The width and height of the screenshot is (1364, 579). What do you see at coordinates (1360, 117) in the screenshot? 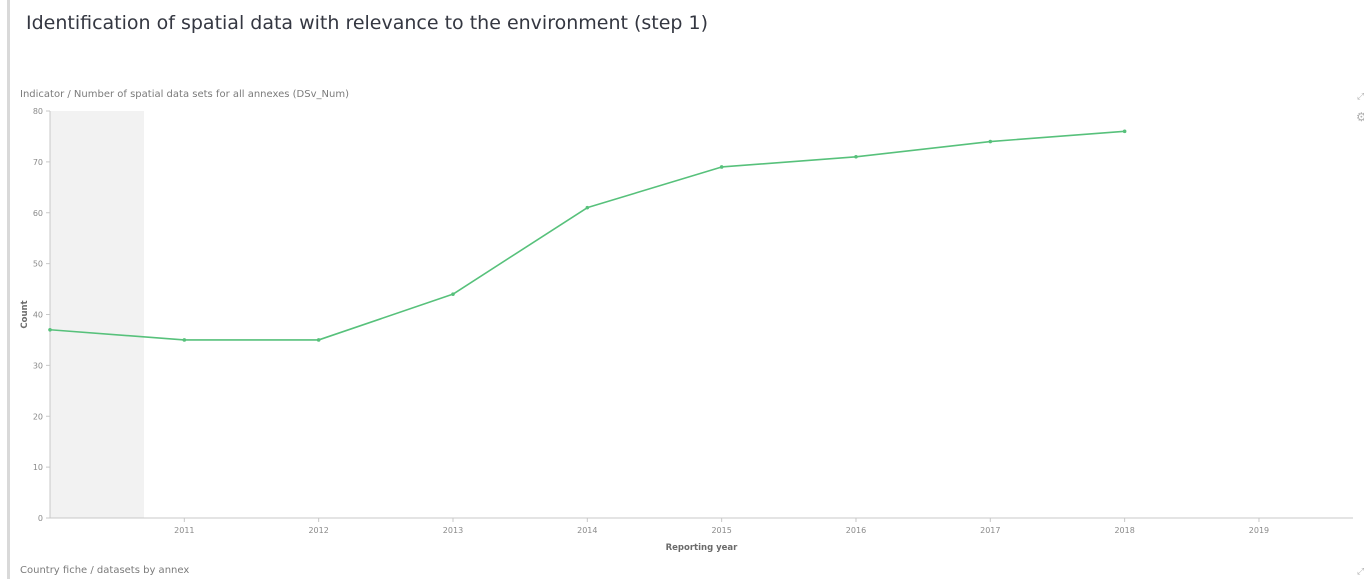
I see `options-icon: ⚙` at bounding box center [1360, 117].